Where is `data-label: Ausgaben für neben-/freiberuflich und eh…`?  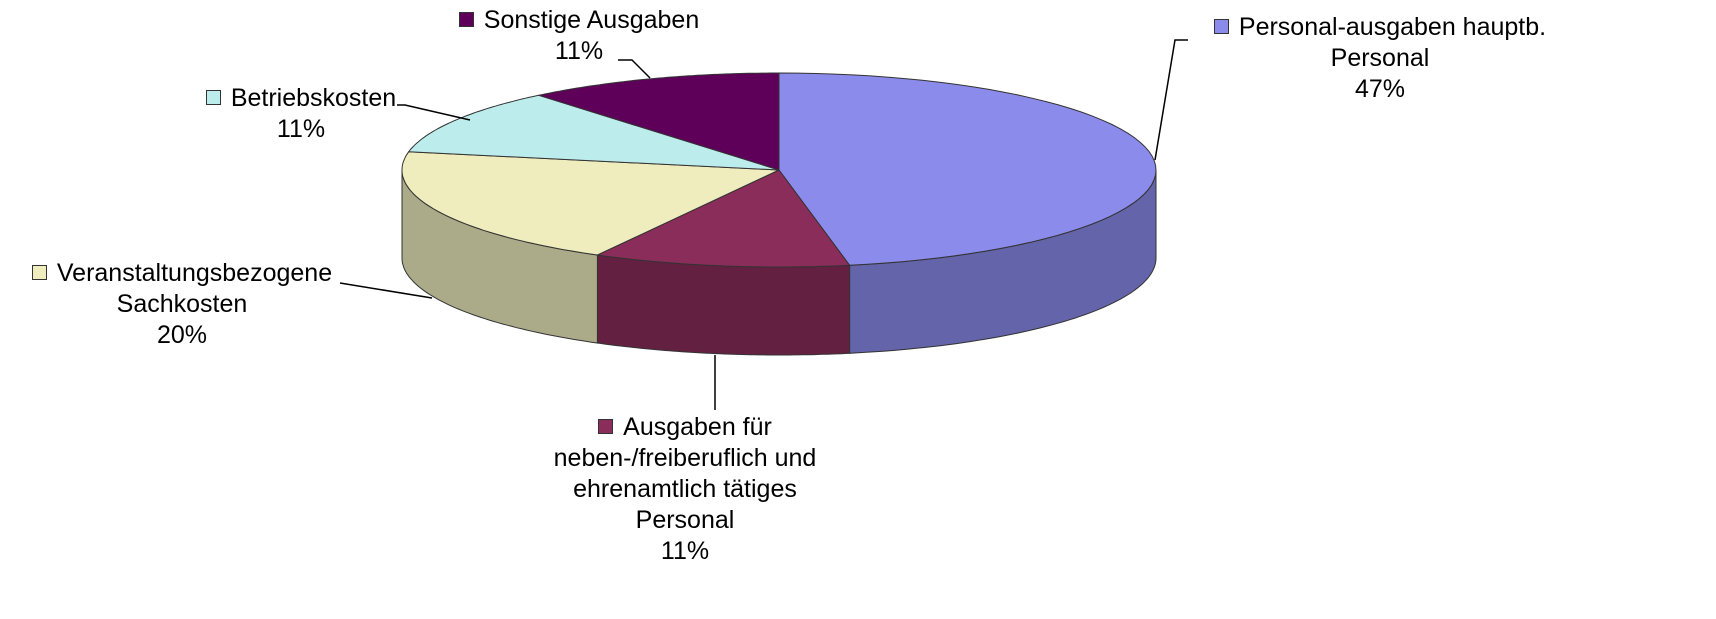
data-label: Ausgaben für neben-/freiberuflich und eh… is located at coordinates (685, 489).